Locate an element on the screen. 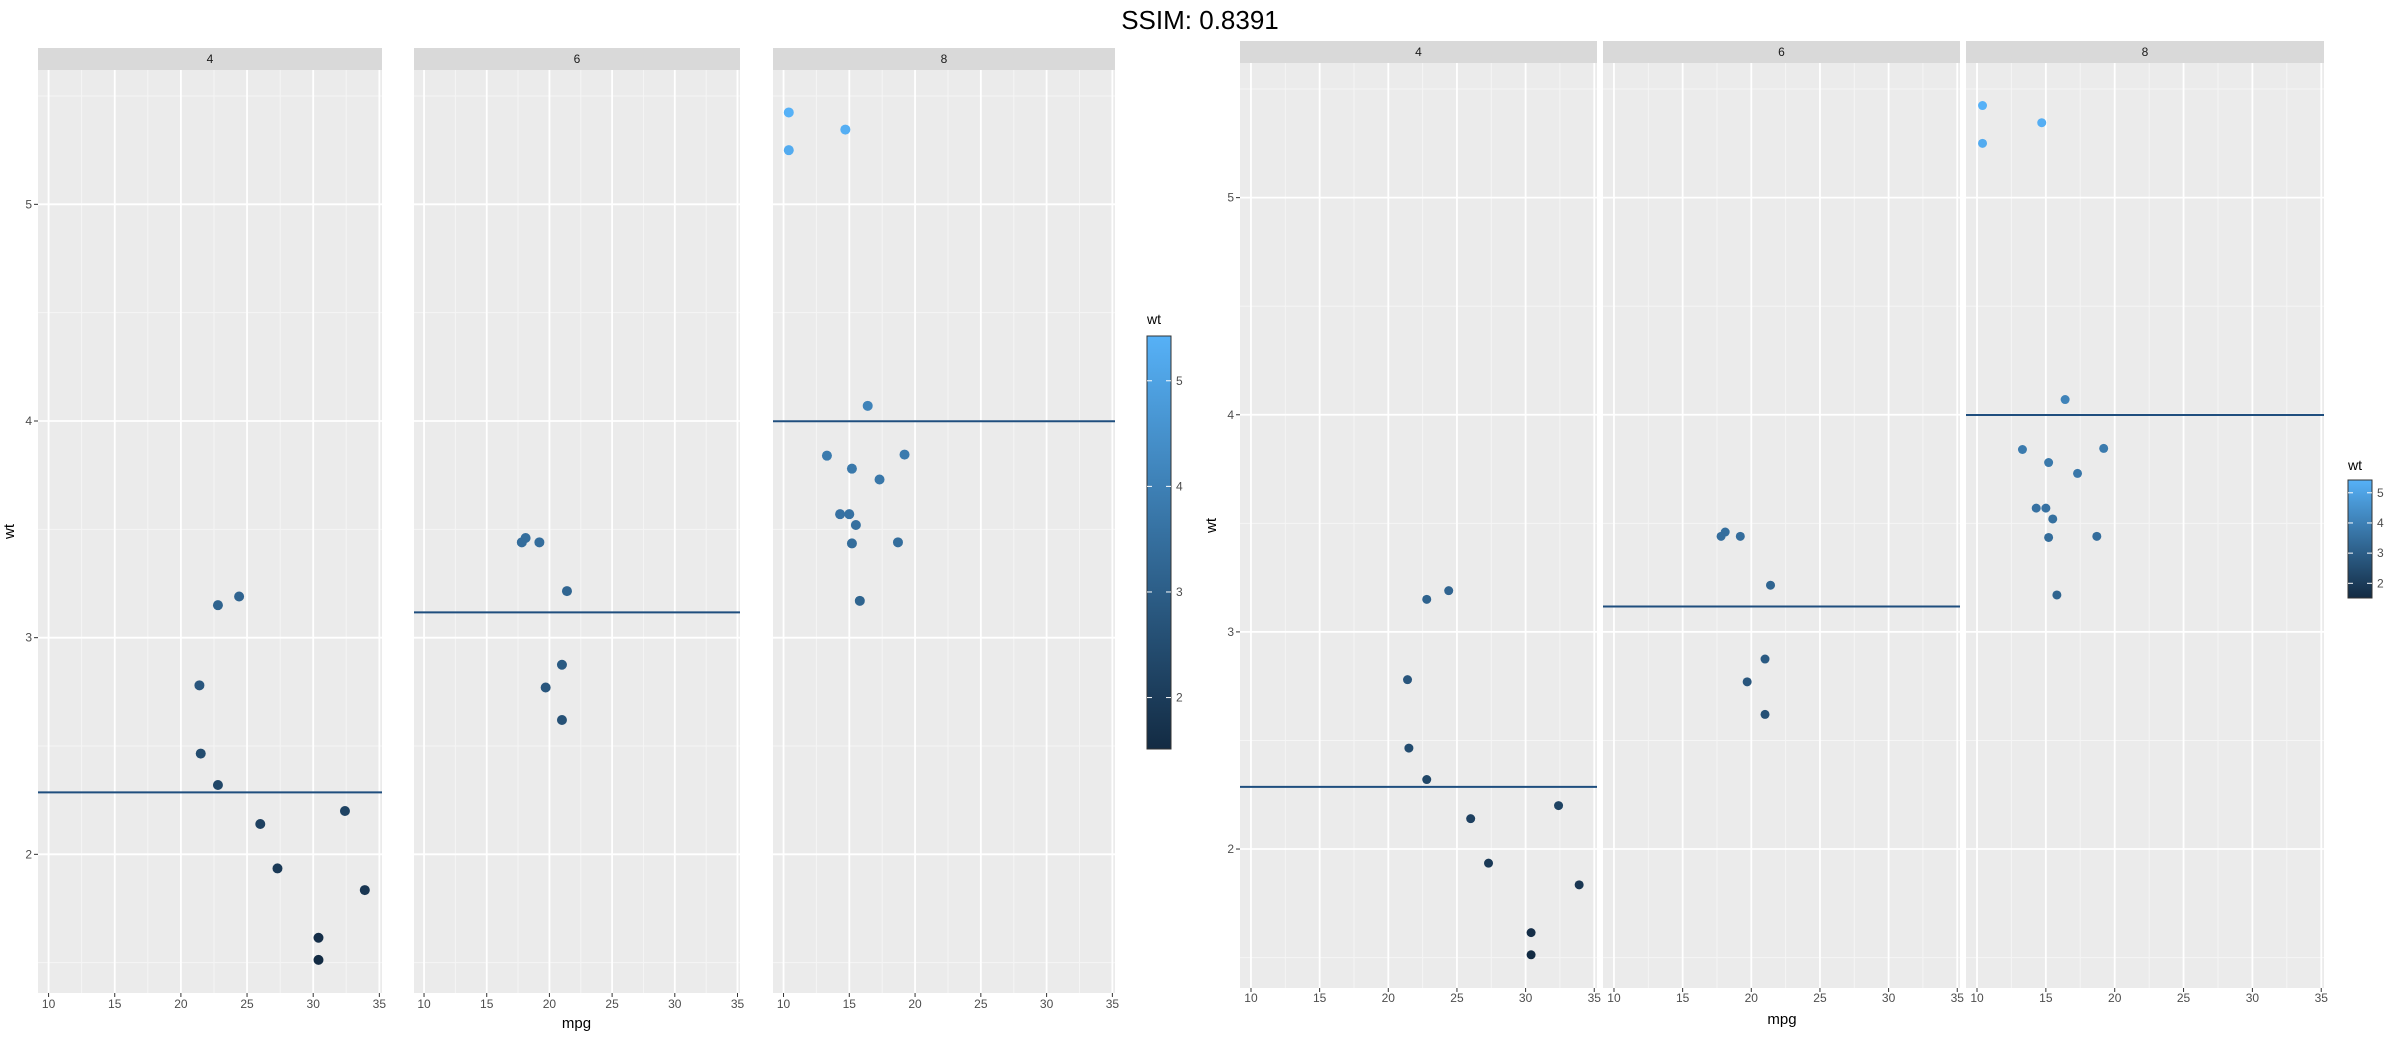 The image size is (2400, 1039). facet-strip-label: 8 is located at coordinates (944, 59).